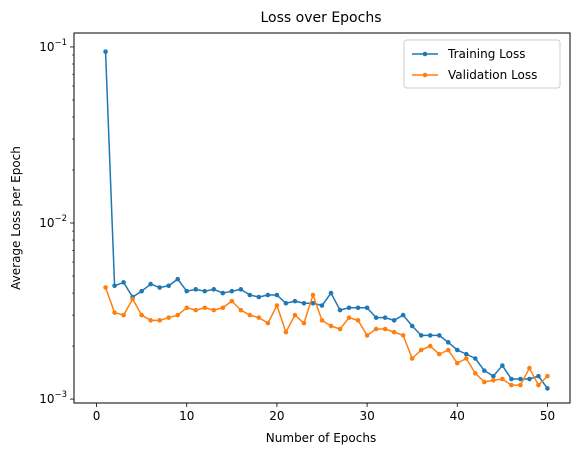  I want to click on y-tick-label: 10⁻³, so click(53, 398).